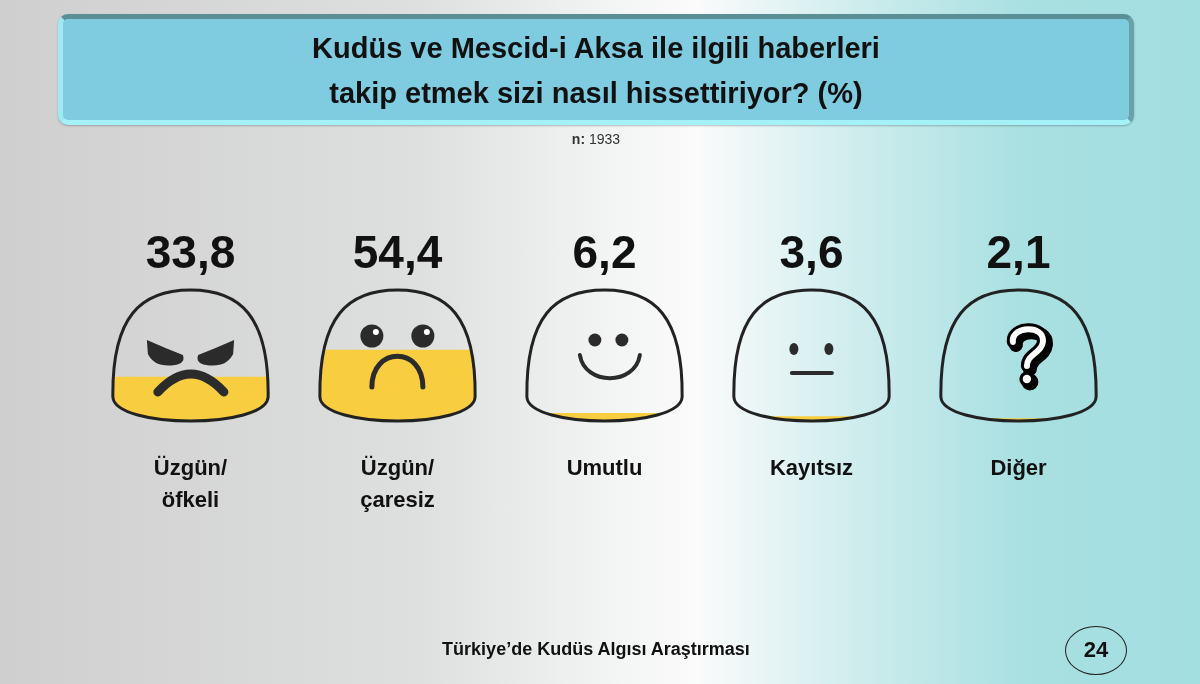 The height and width of the screenshot is (684, 1200). I want to click on data-label: 3,6, so click(811, 252).